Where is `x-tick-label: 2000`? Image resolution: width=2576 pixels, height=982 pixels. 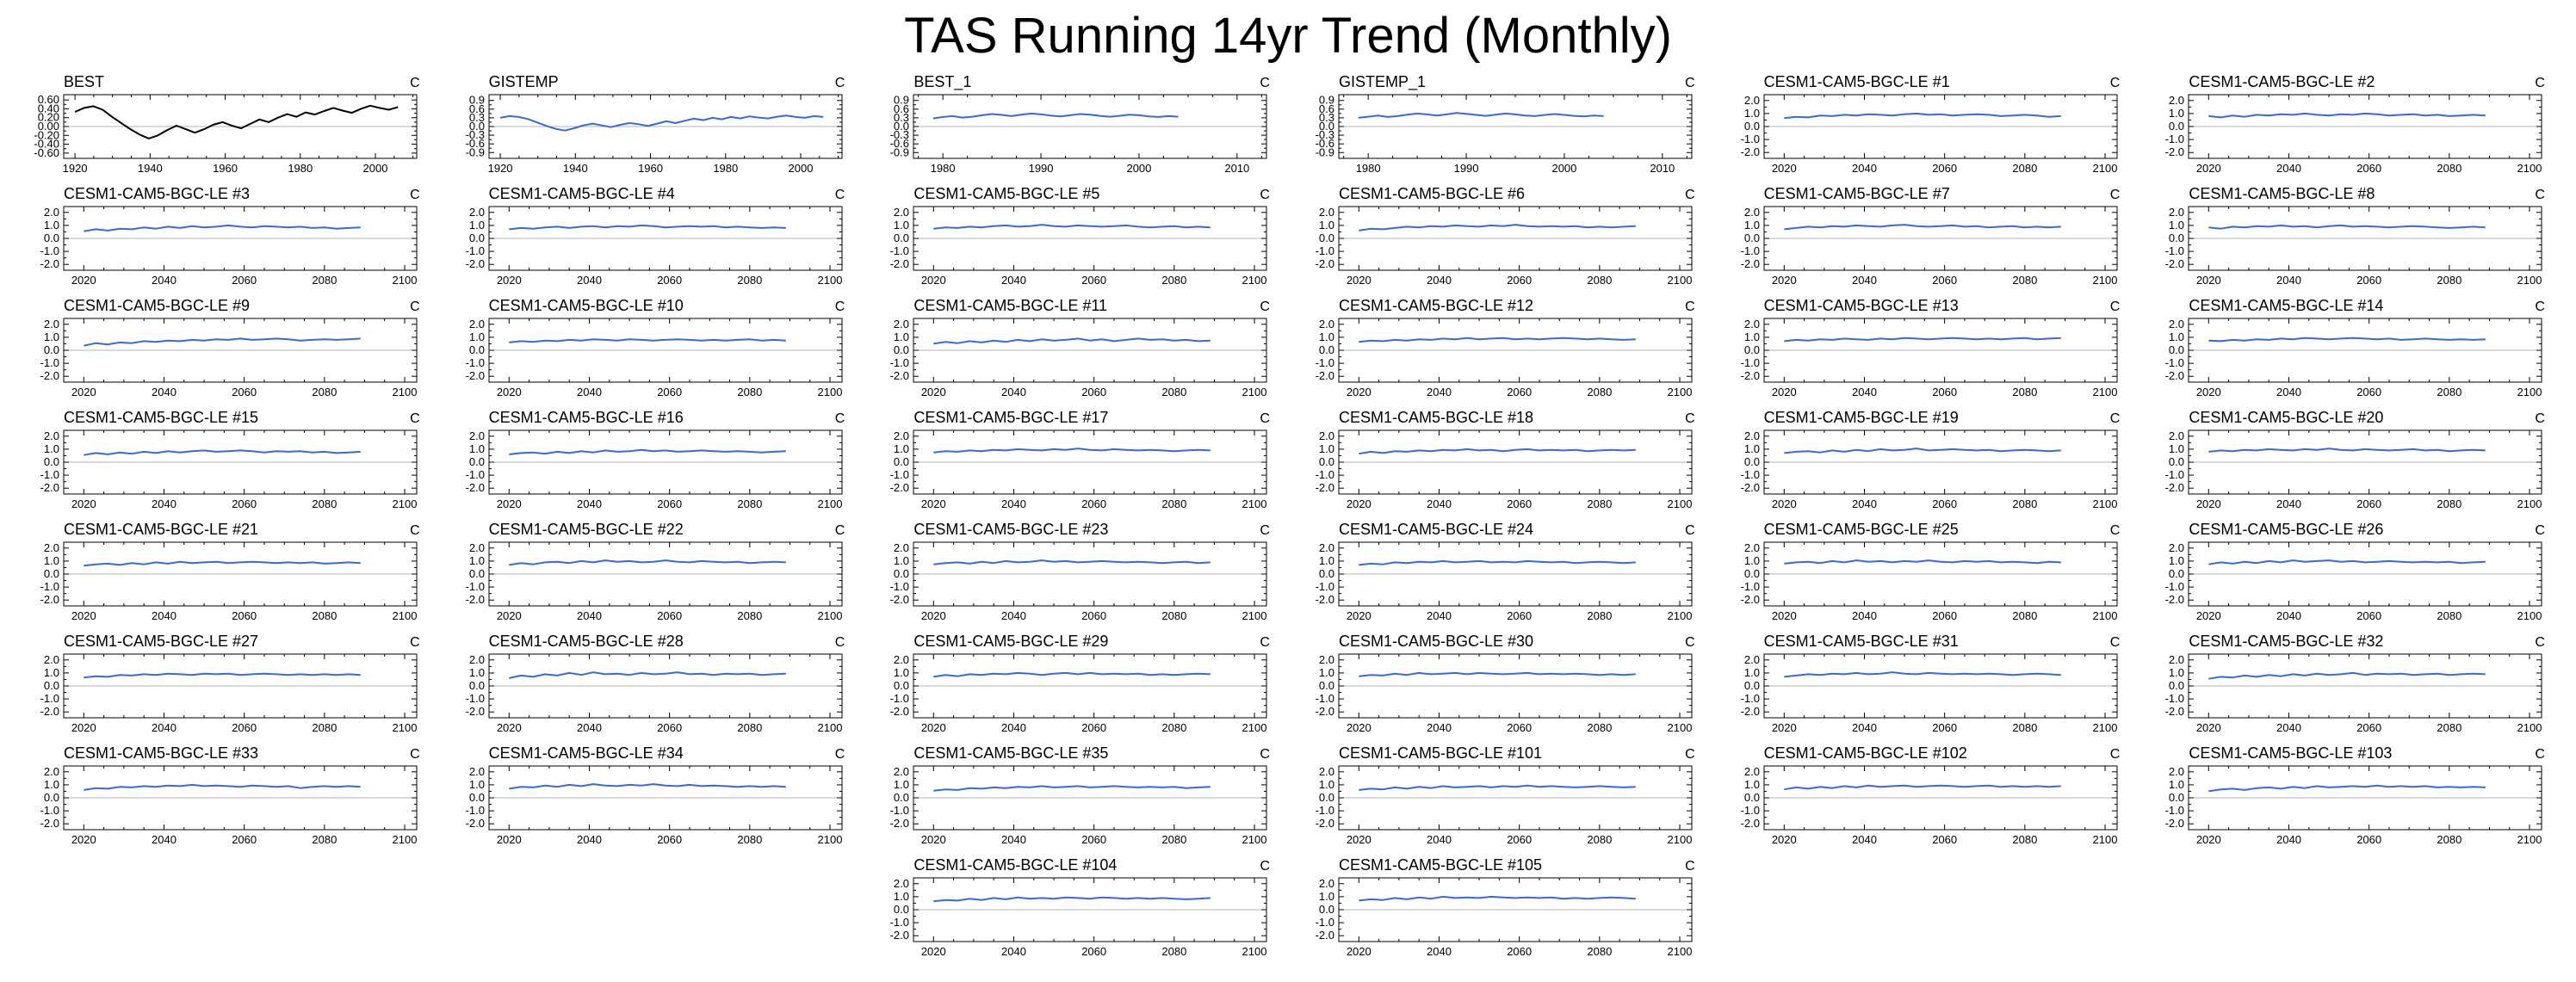 x-tick-label: 2000 is located at coordinates (800, 168).